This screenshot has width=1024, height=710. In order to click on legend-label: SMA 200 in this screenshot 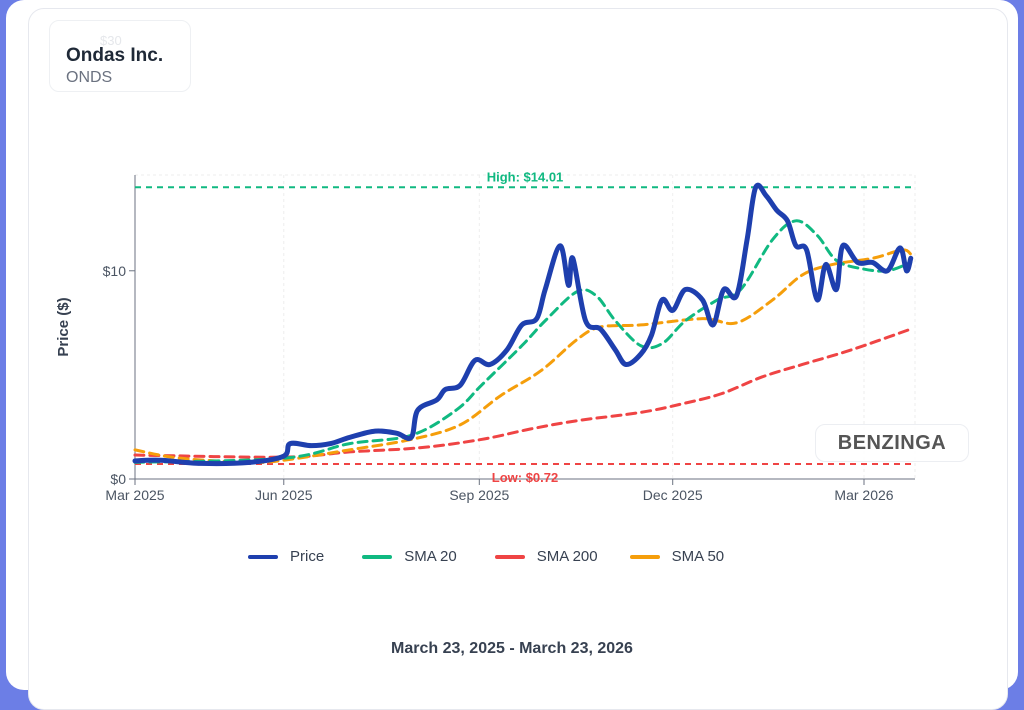, I will do `click(567, 556)`.